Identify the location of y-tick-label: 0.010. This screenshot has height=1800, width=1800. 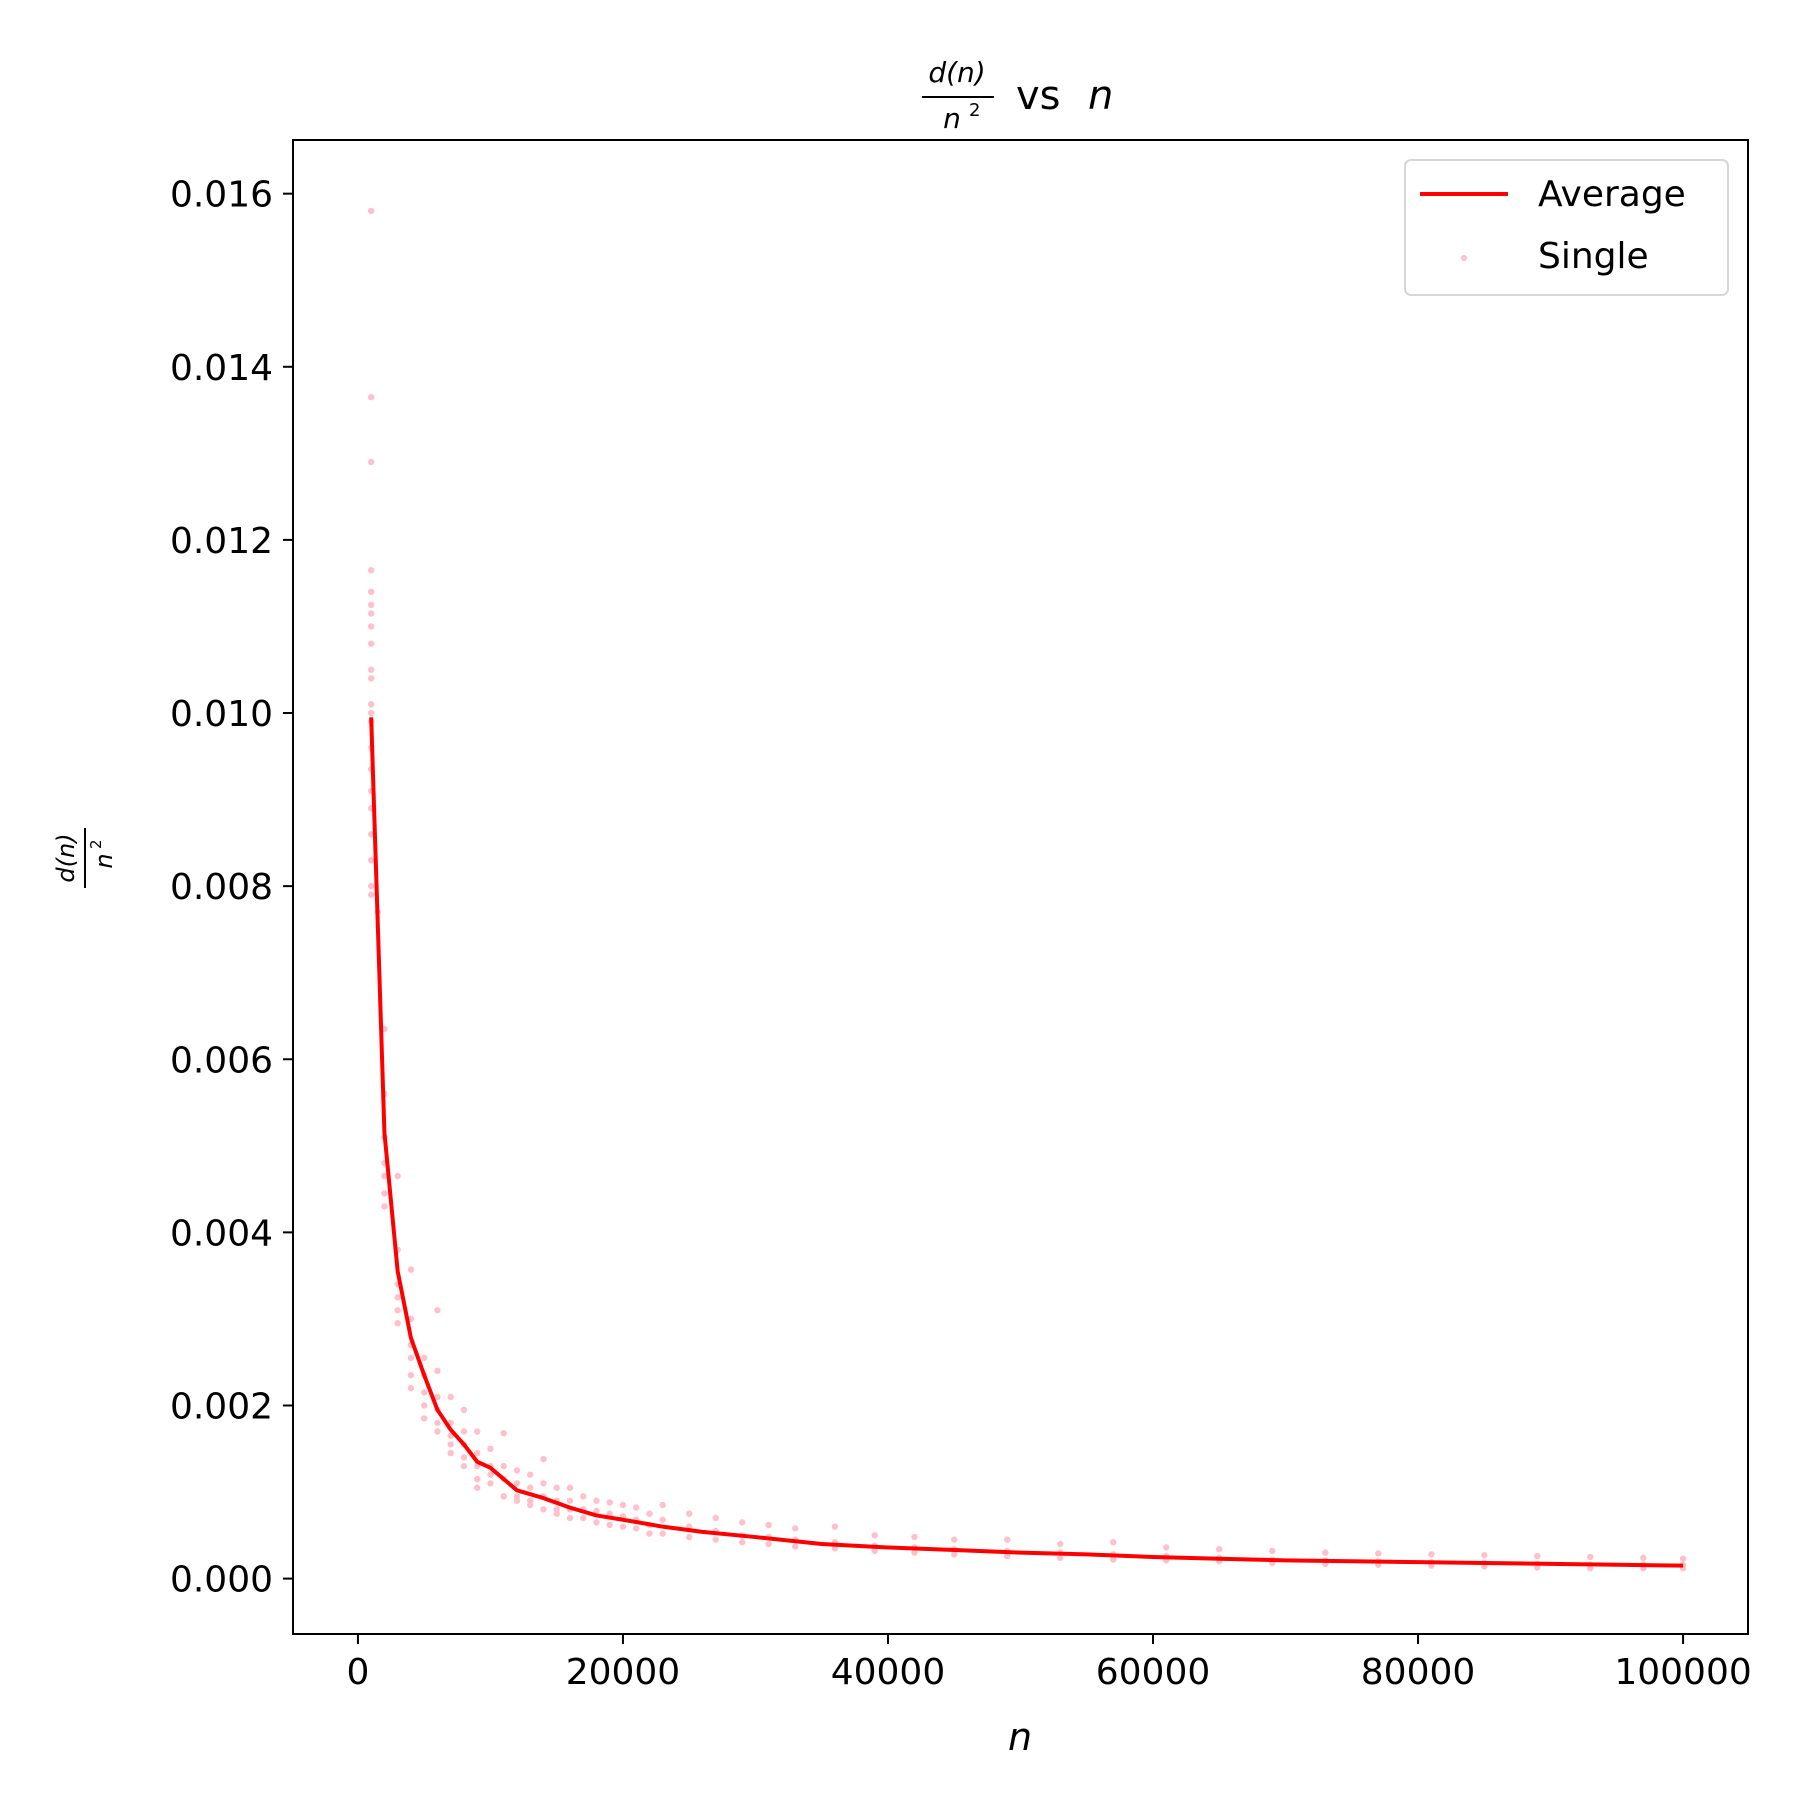
(221, 714).